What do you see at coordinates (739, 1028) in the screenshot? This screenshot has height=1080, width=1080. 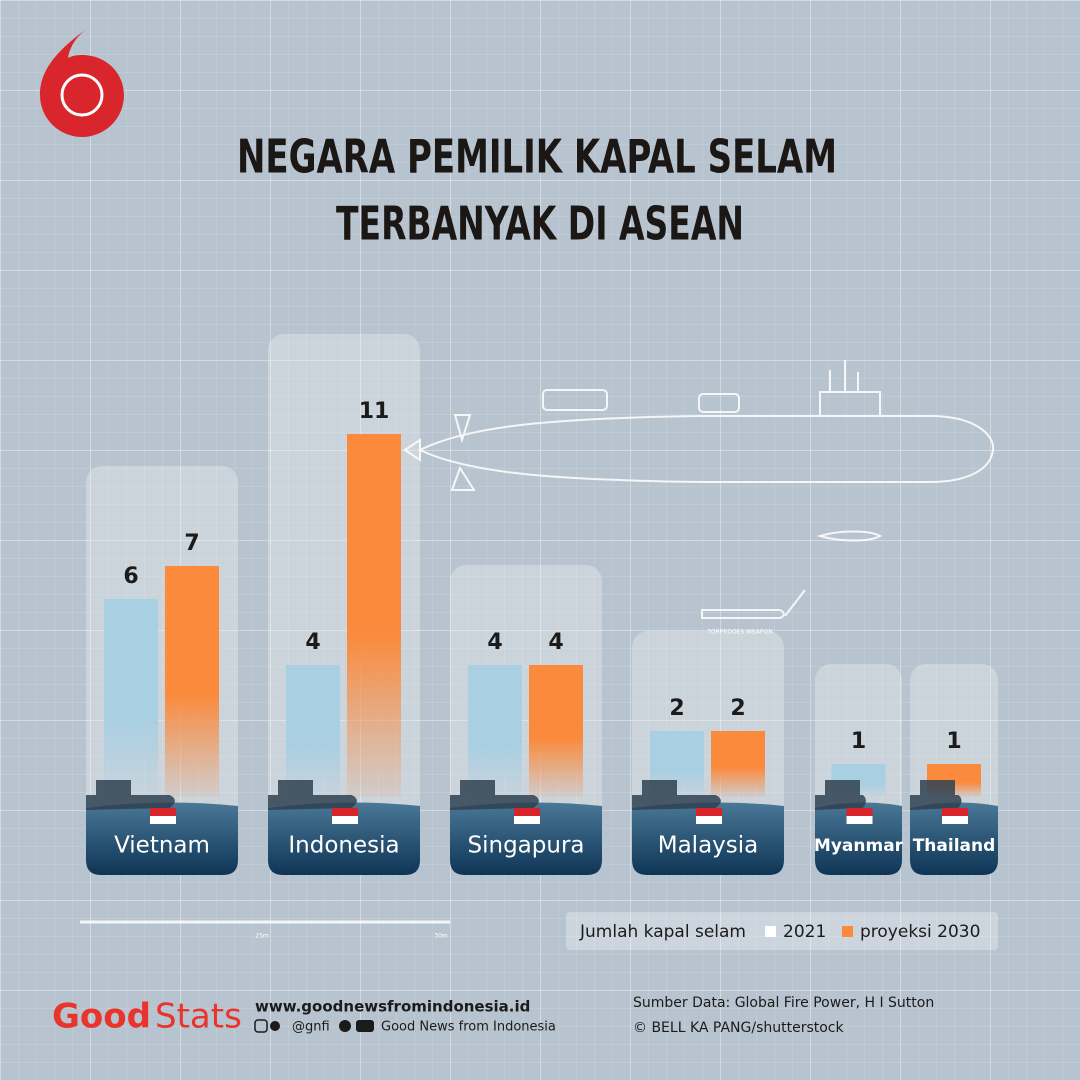 I see `credit: © BELL KA PANG/shutterstock` at bounding box center [739, 1028].